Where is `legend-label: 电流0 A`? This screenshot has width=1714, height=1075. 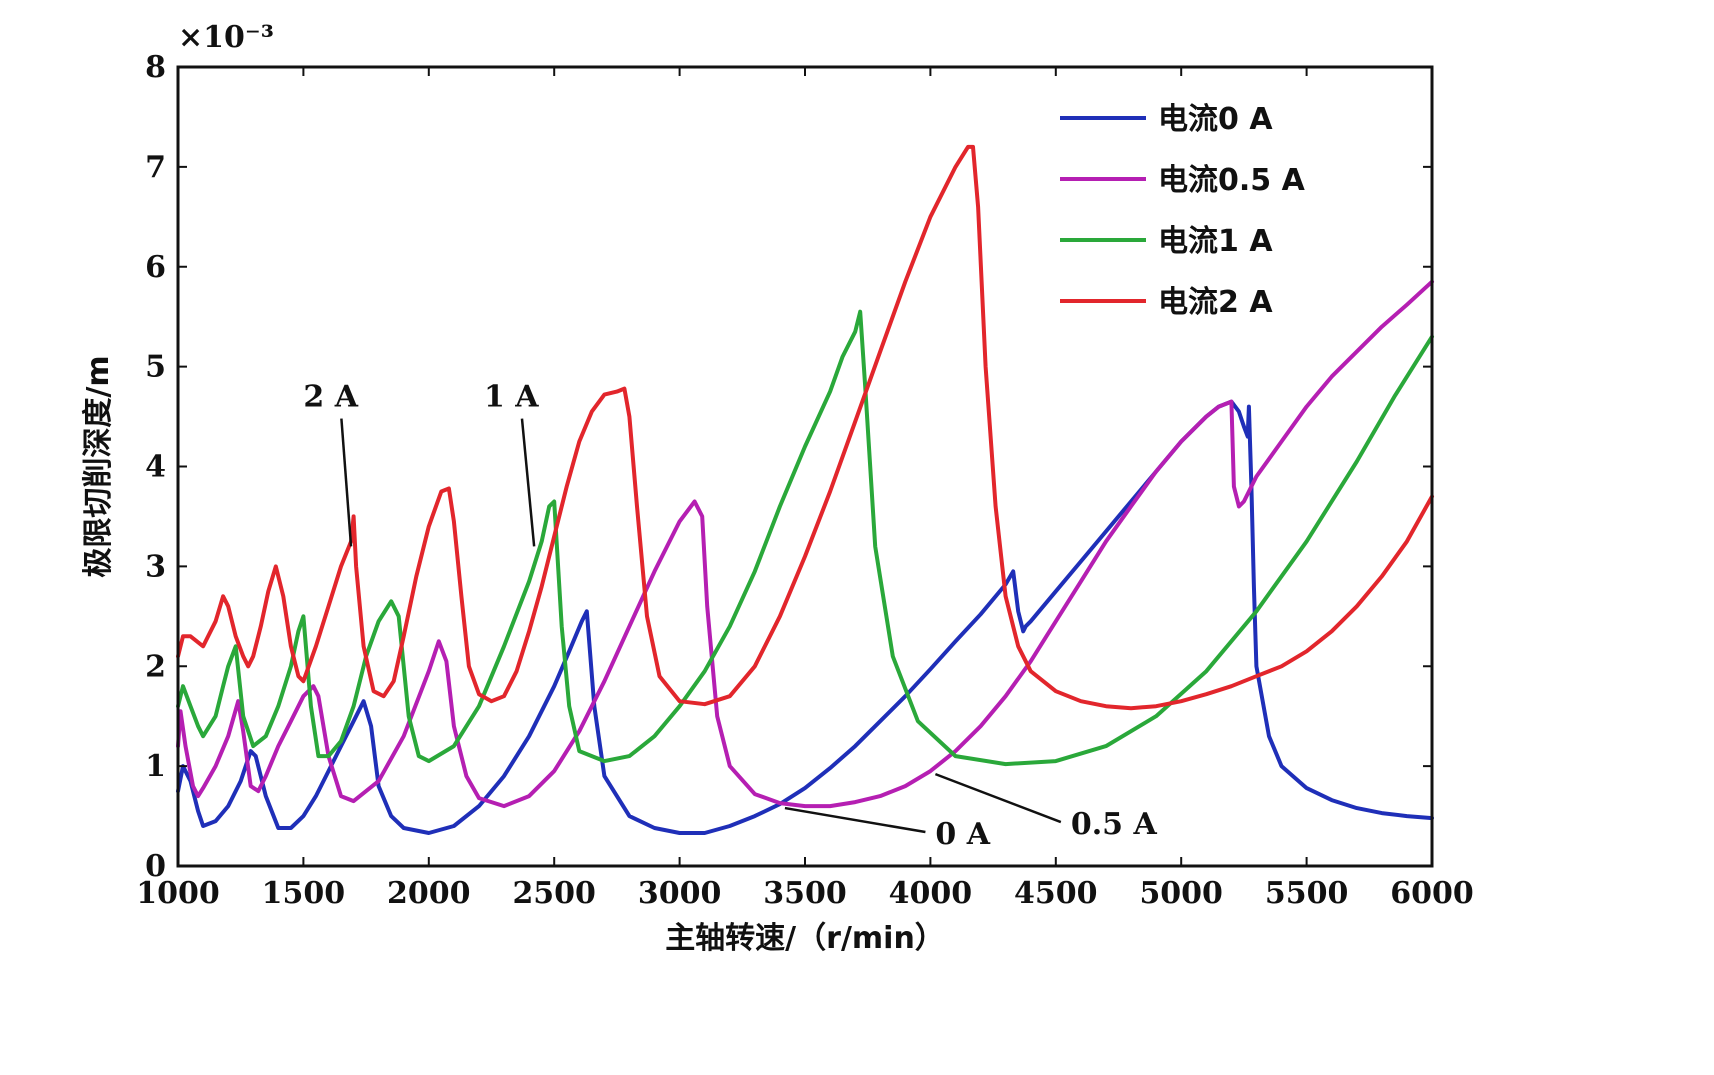 legend-label: 电流0 A is located at coordinates (1215, 119).